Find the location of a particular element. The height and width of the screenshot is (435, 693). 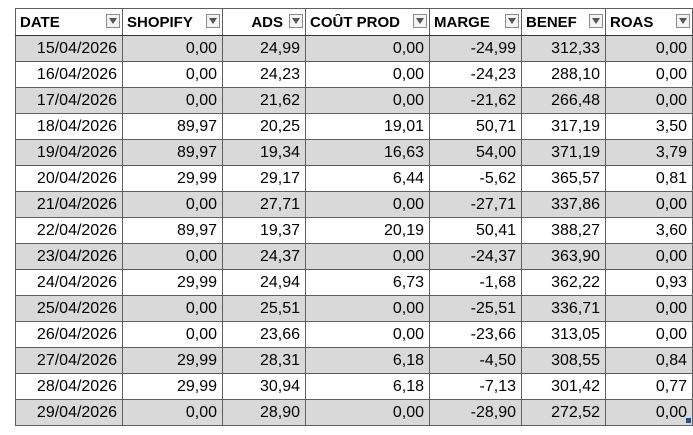

cell-cout-prod: 20,19 is located at coordinates (367, 230).